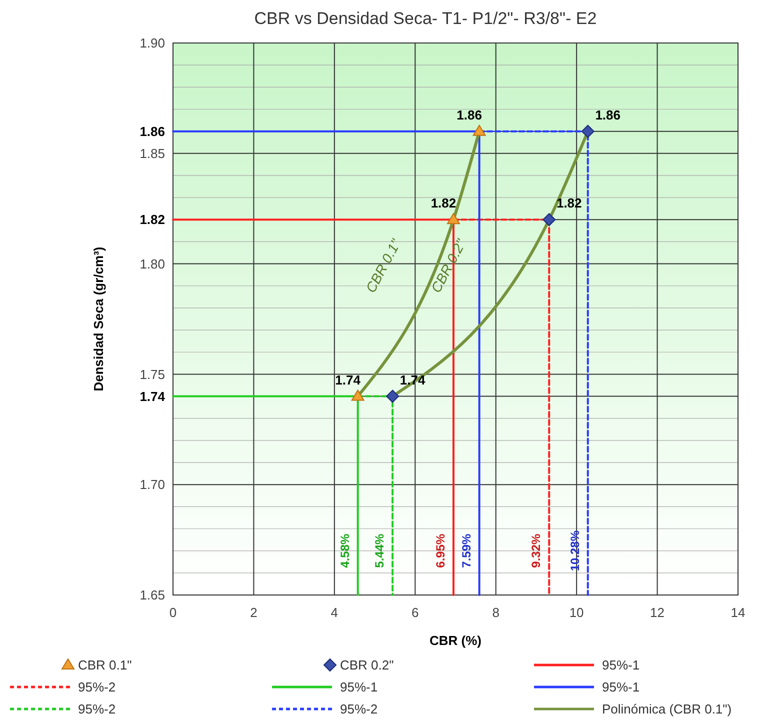 The image size is (778, 728). What do you see at coordinates (152, 595) in the screenshot?
I see `y-tick-label: 1.65` at bounding box center [152, 595].